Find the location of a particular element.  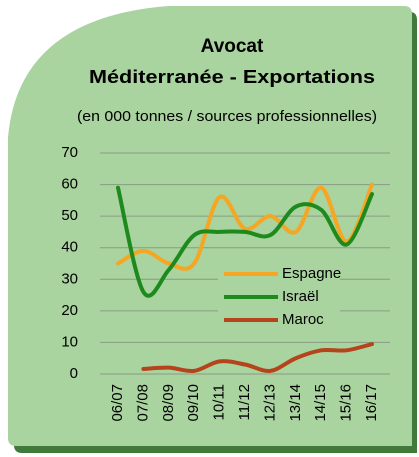

y-tick-label: 70 is located at coordinates (69, 152).